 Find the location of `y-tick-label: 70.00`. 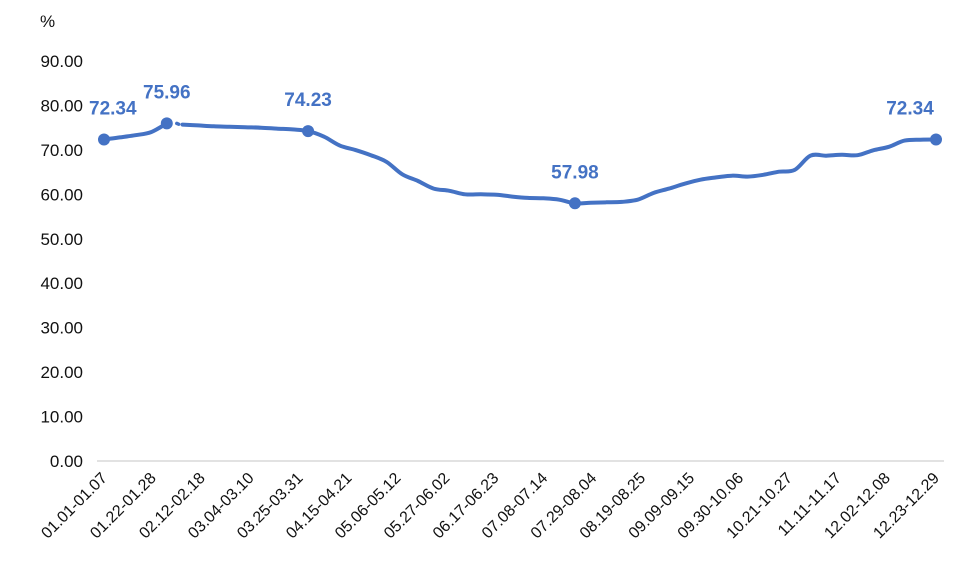

y-tick-label: 70.00 is located at coordinates (61, 150).